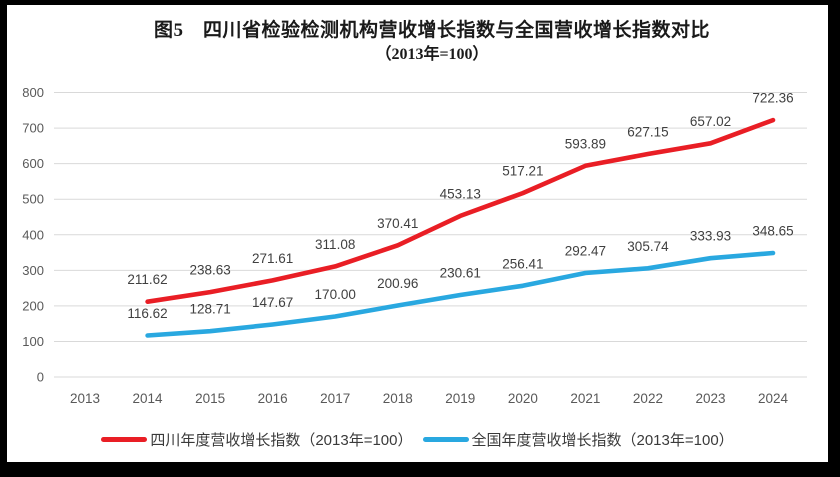 The width and height of the screenshot is (840, 477). Describe the element at coordinates (33, 234) in the screenshot. I see `y-axis-tick-400: 400` at that location.